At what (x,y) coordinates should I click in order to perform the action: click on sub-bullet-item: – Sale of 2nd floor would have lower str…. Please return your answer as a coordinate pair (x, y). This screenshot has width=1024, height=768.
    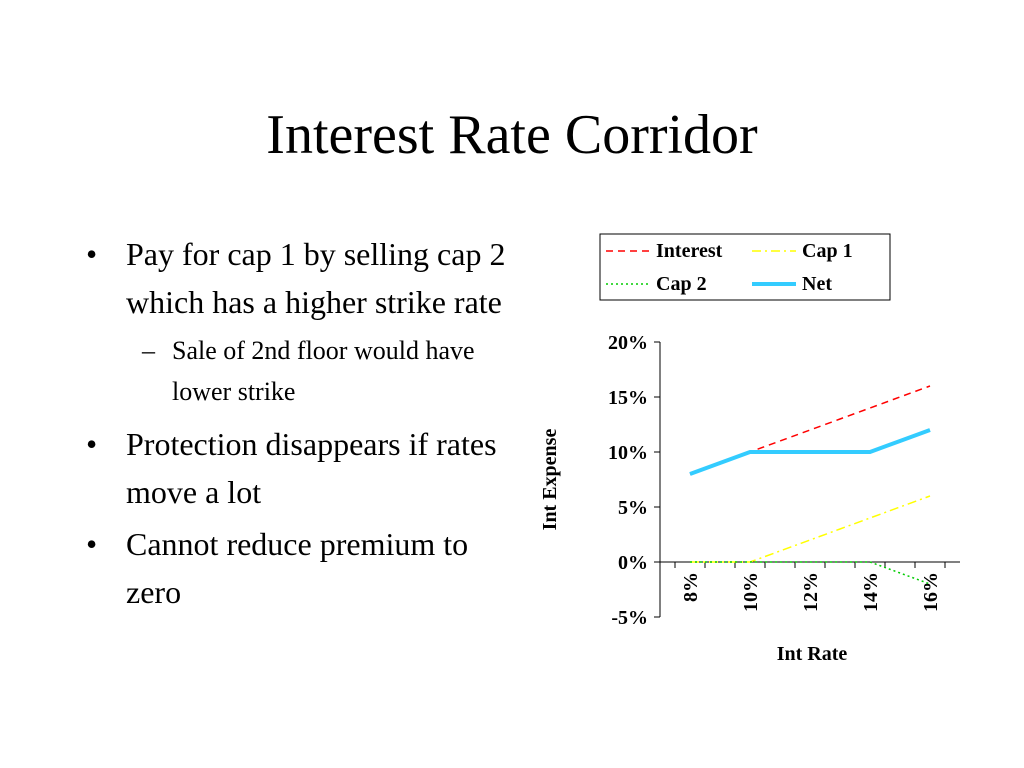
    Looking at the image, I should click on (296, 371).